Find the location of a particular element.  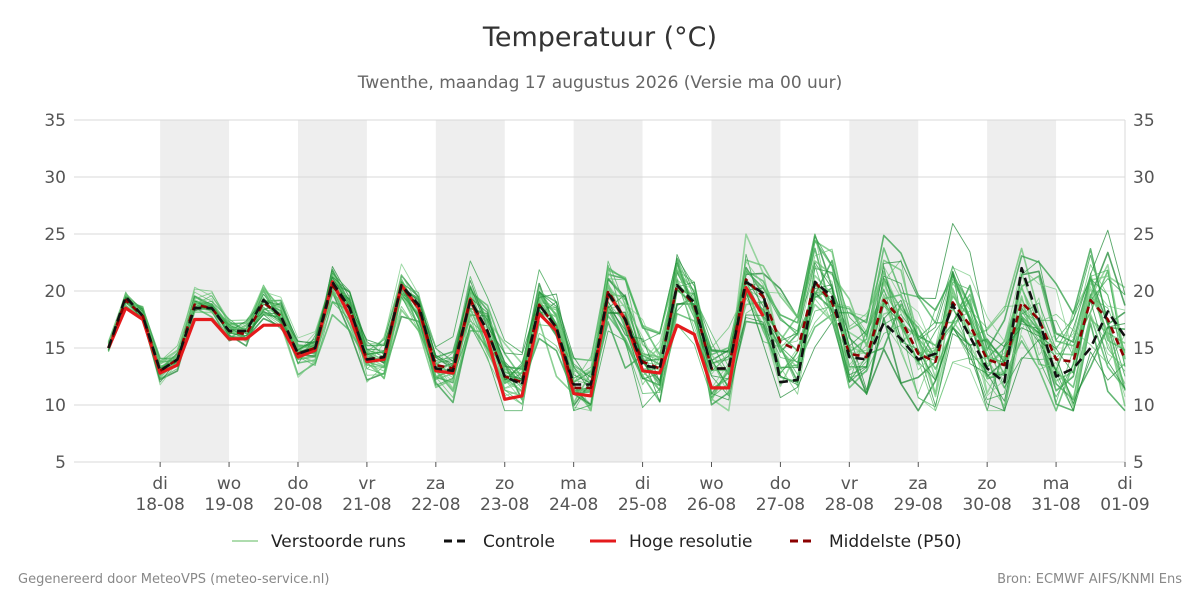

x-tick-date: 22-08 is located at coordinates (435, 505).